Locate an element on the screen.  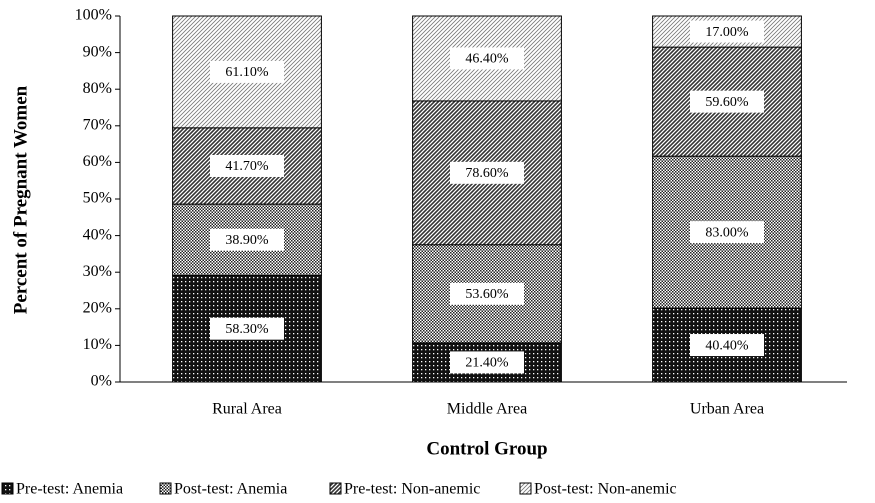
legend-label: Post-test: Anemia is located at coordinates (230, 489).